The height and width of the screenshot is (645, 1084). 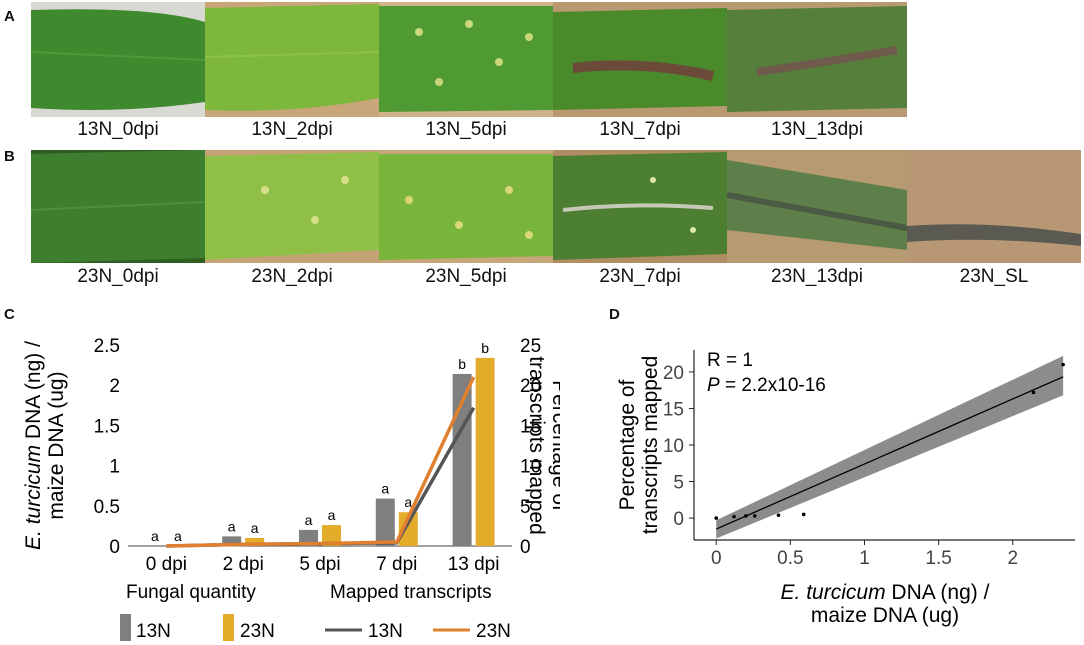 What do you see at coordinates (542, 445) in the screenshot?
I see `y2-axis-label: Percentage oftranscripts mapped` at bounding box center [542, 445].